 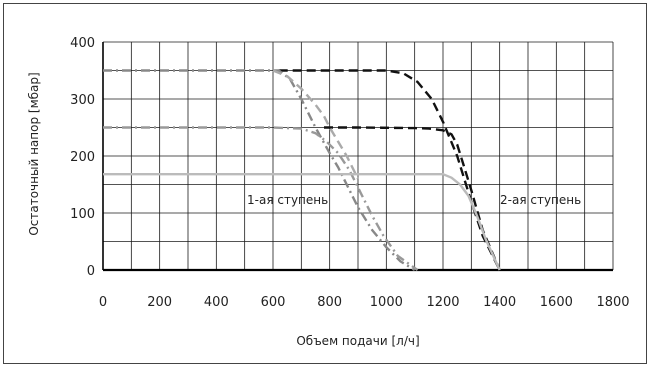 I want to click on x-tick-label: 1200, so click(x=442, y=302).